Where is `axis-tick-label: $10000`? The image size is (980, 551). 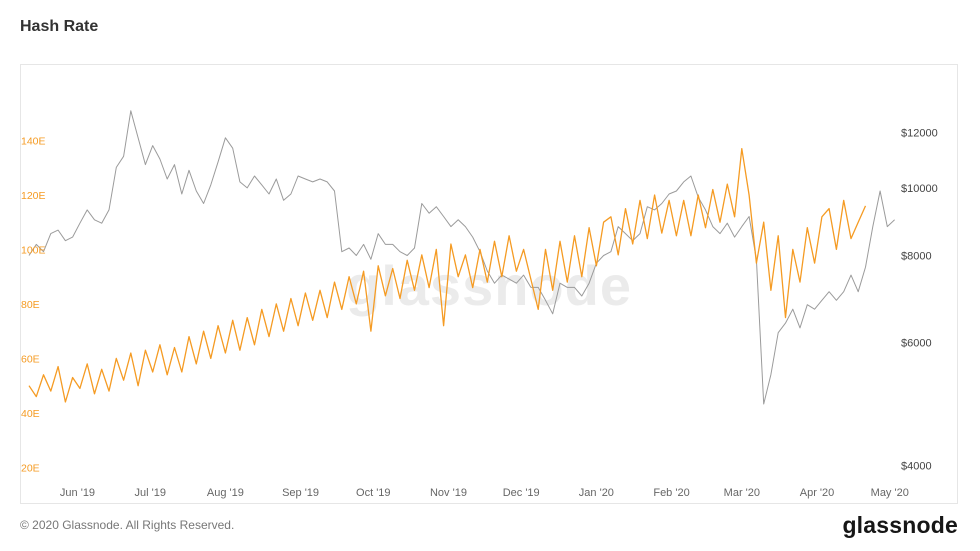
axis-tick-label: $10000 is located at coordinates (919, 189).